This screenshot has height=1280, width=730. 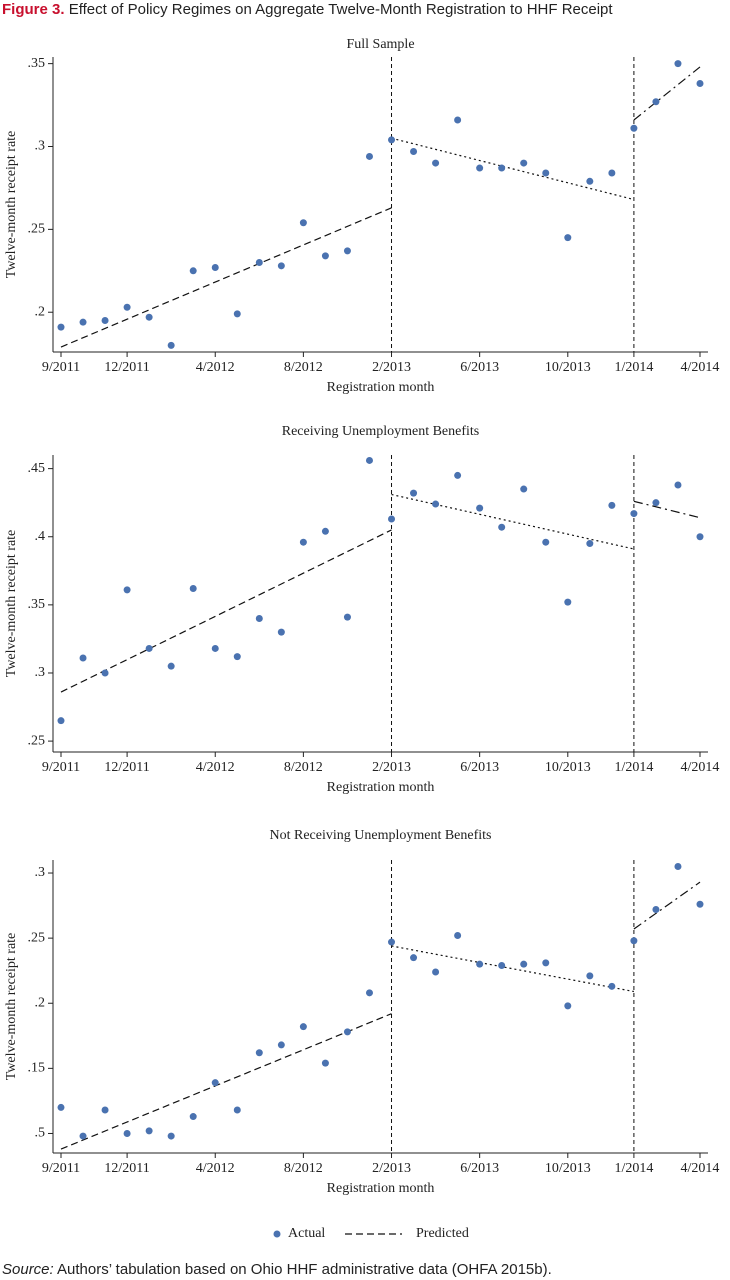 What do you see at coordinates (37, 604) in the screenshot?
I see `y-tick-label: .35` at bounding box center [37, 604].